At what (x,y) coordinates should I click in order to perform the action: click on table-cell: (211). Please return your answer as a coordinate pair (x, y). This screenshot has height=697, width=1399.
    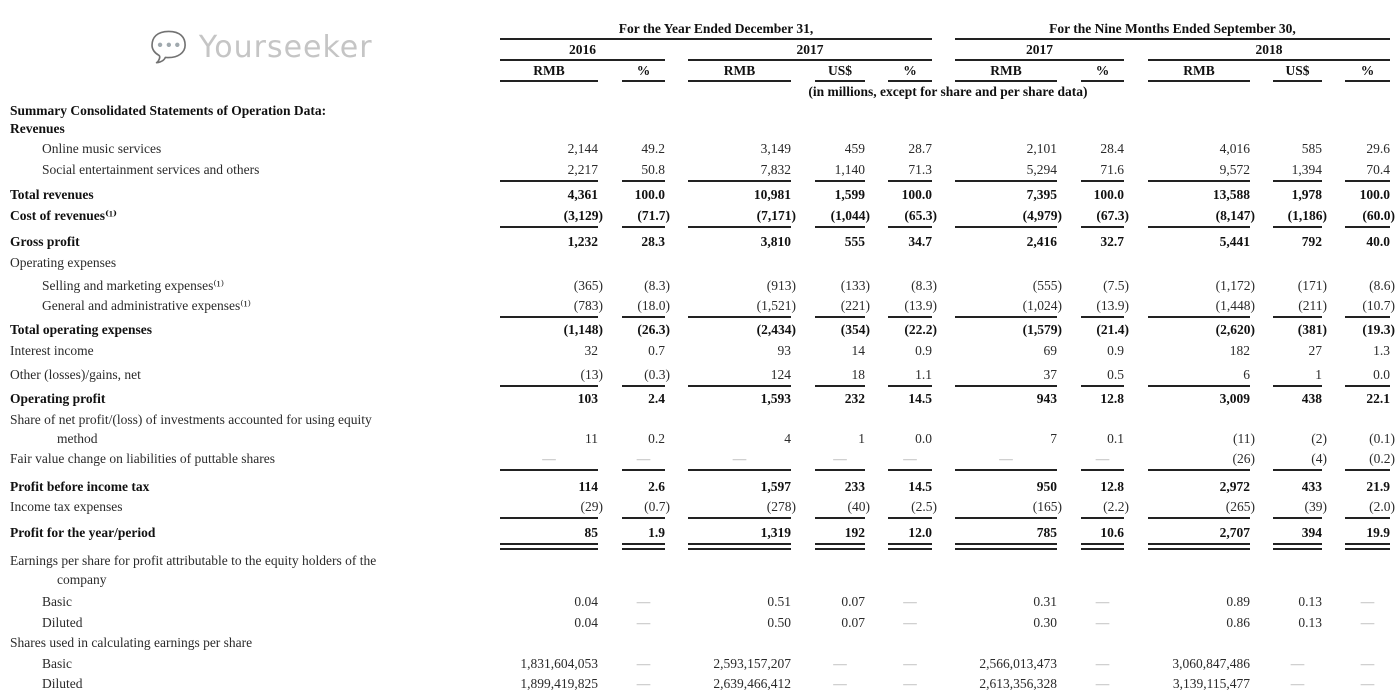
    Looking at the image, I should click on (1312, 305).